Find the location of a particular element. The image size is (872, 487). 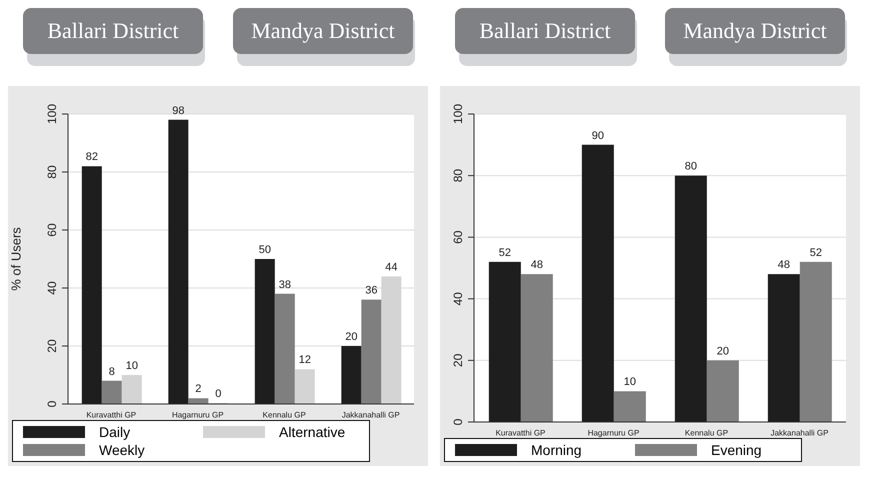

data-label: 12 is located at coordinates (304, 360).